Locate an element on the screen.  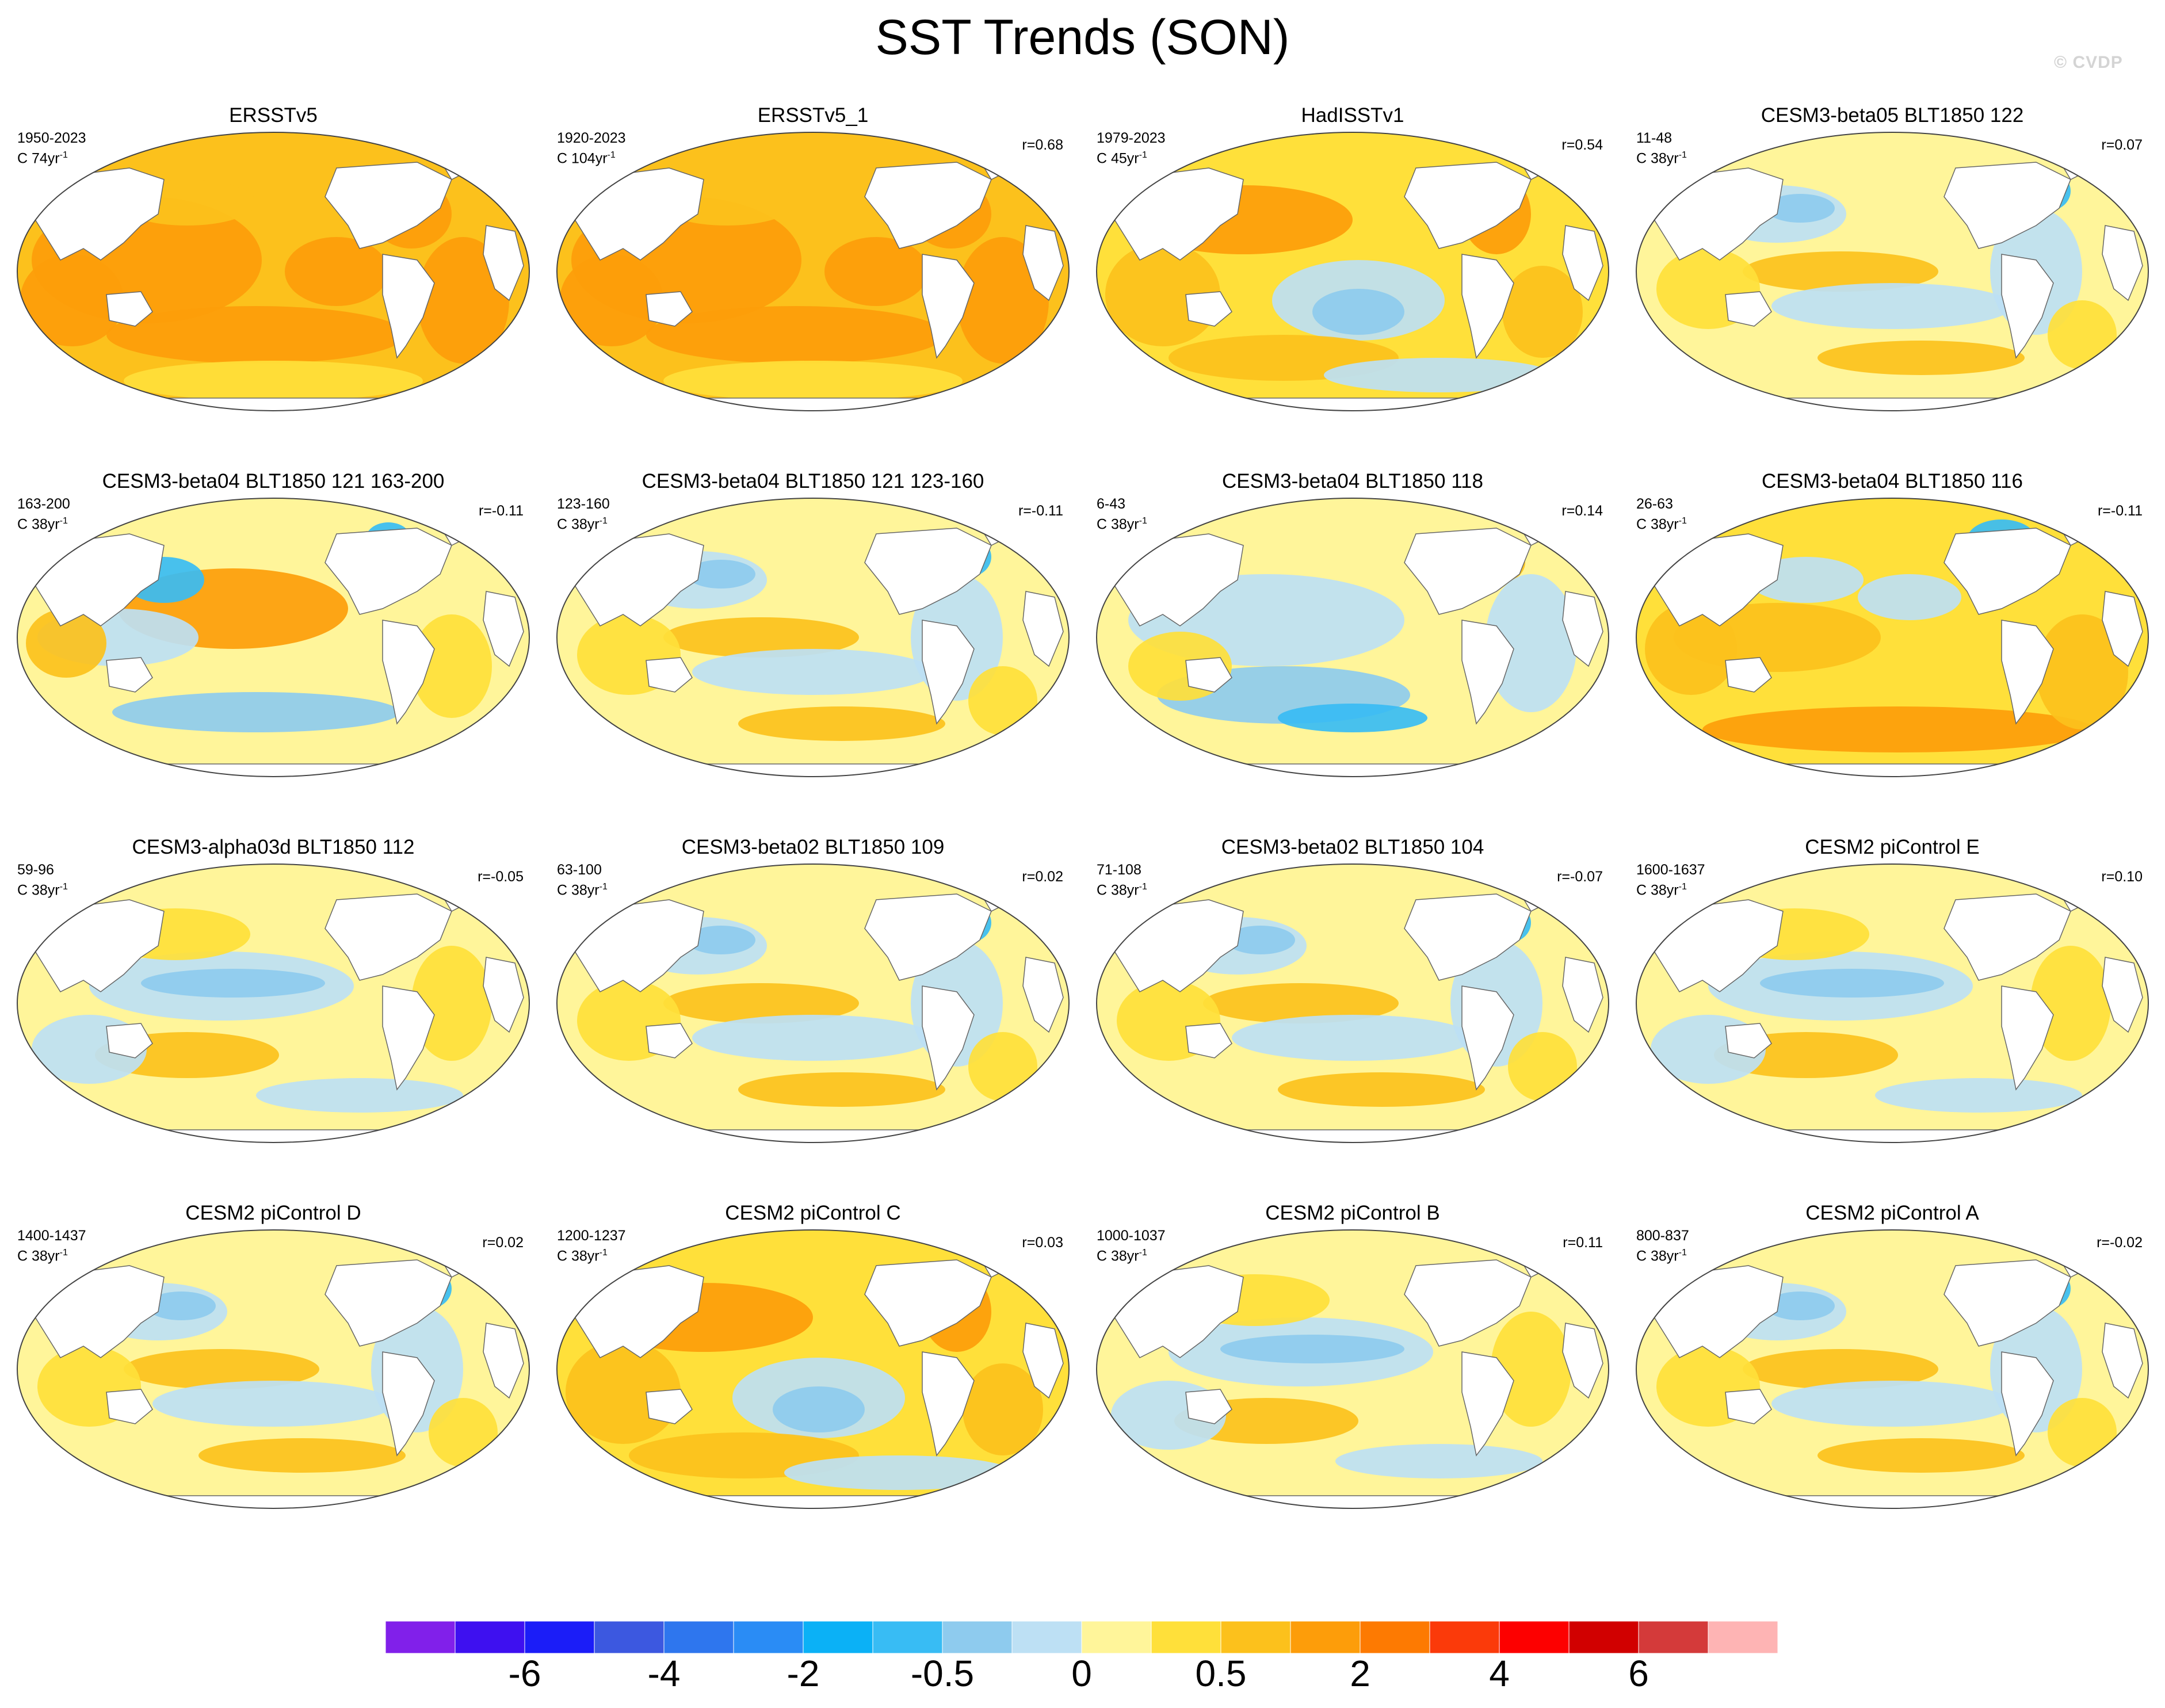
colorbar-tick-label: 6 is located at coordinates (1638, 1673).